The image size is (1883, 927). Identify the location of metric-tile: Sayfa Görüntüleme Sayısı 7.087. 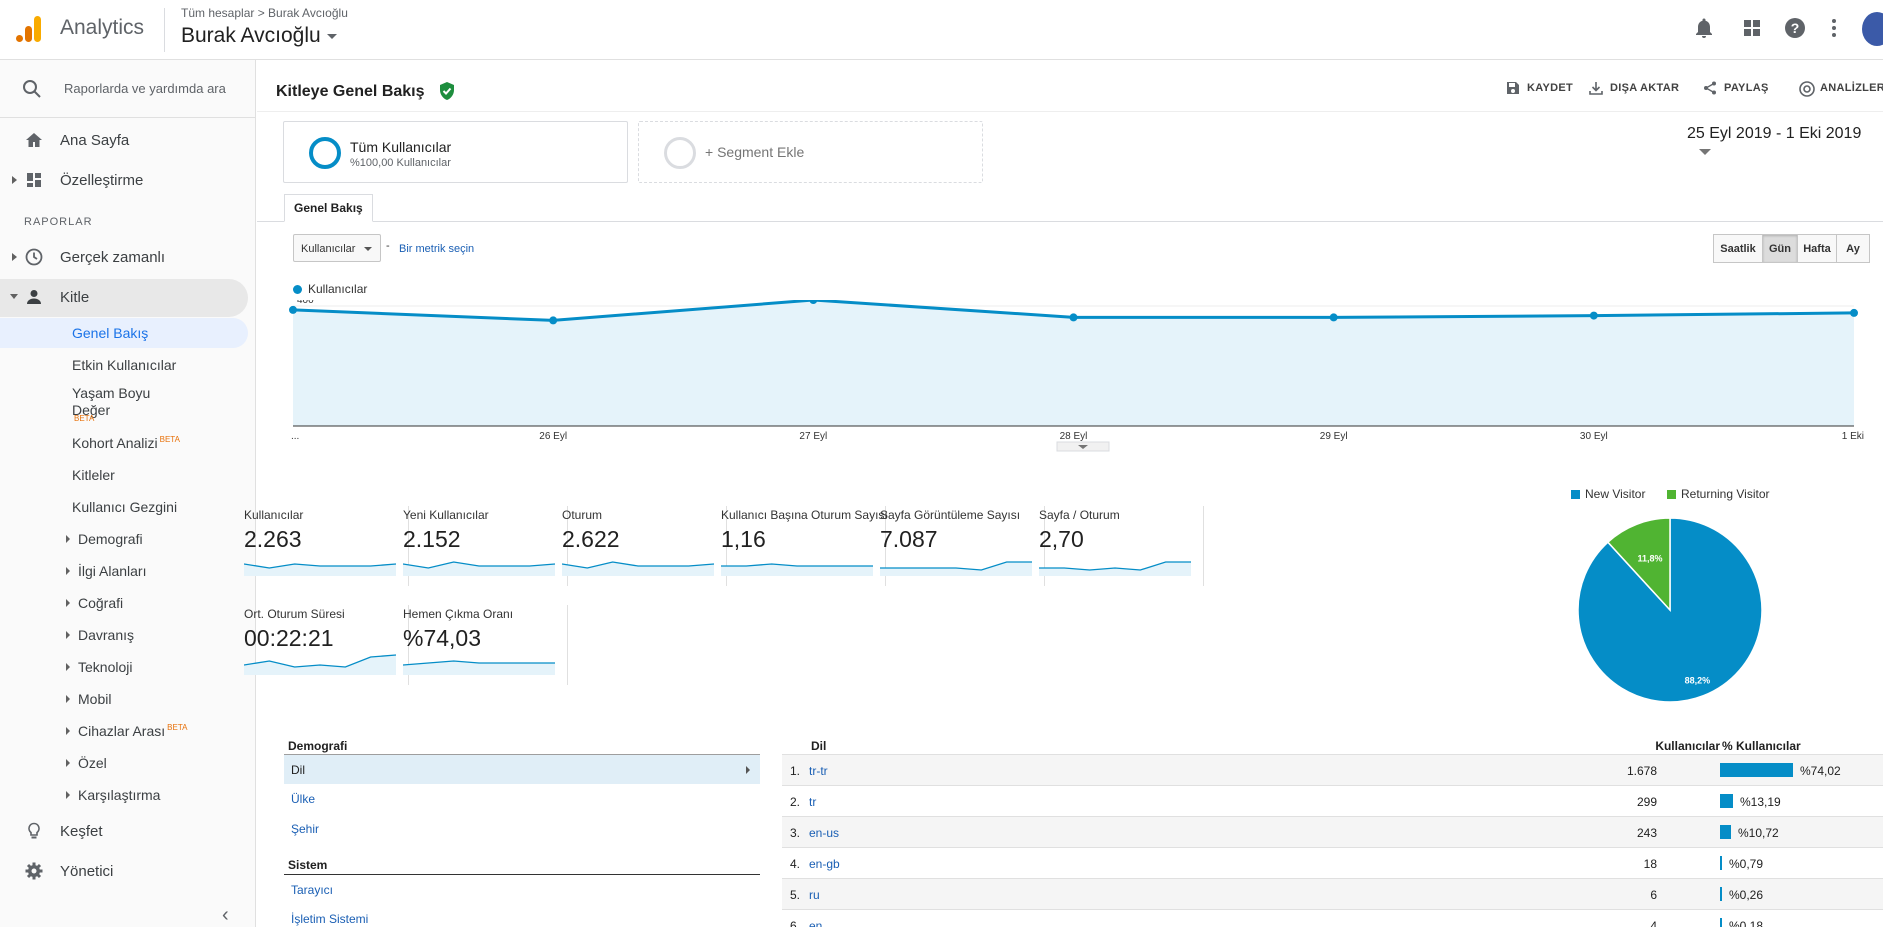
(957, 546).